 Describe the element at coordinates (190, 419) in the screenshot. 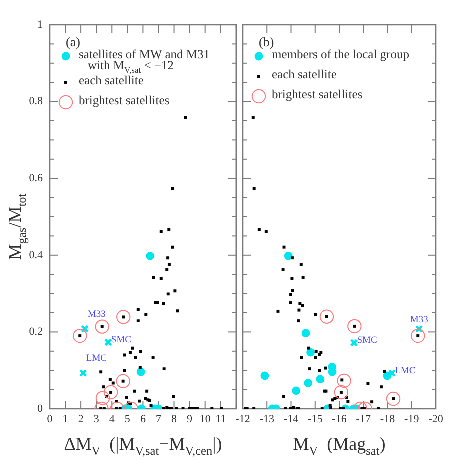

I see `x-tick-label: 9` at that location.